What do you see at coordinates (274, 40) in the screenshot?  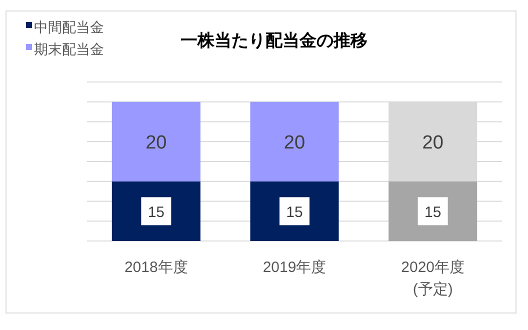 I see `chart-title: 一株当たり配当金の推移` at bounding box center [274, 40].